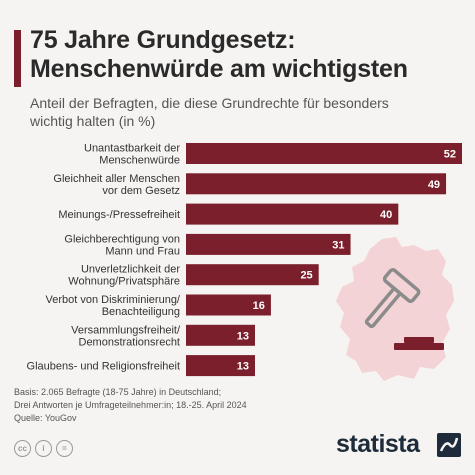  Describe the element at coordinates (306, 276) in the screenshot. I see `bar-value-label-4: 25` at that location.